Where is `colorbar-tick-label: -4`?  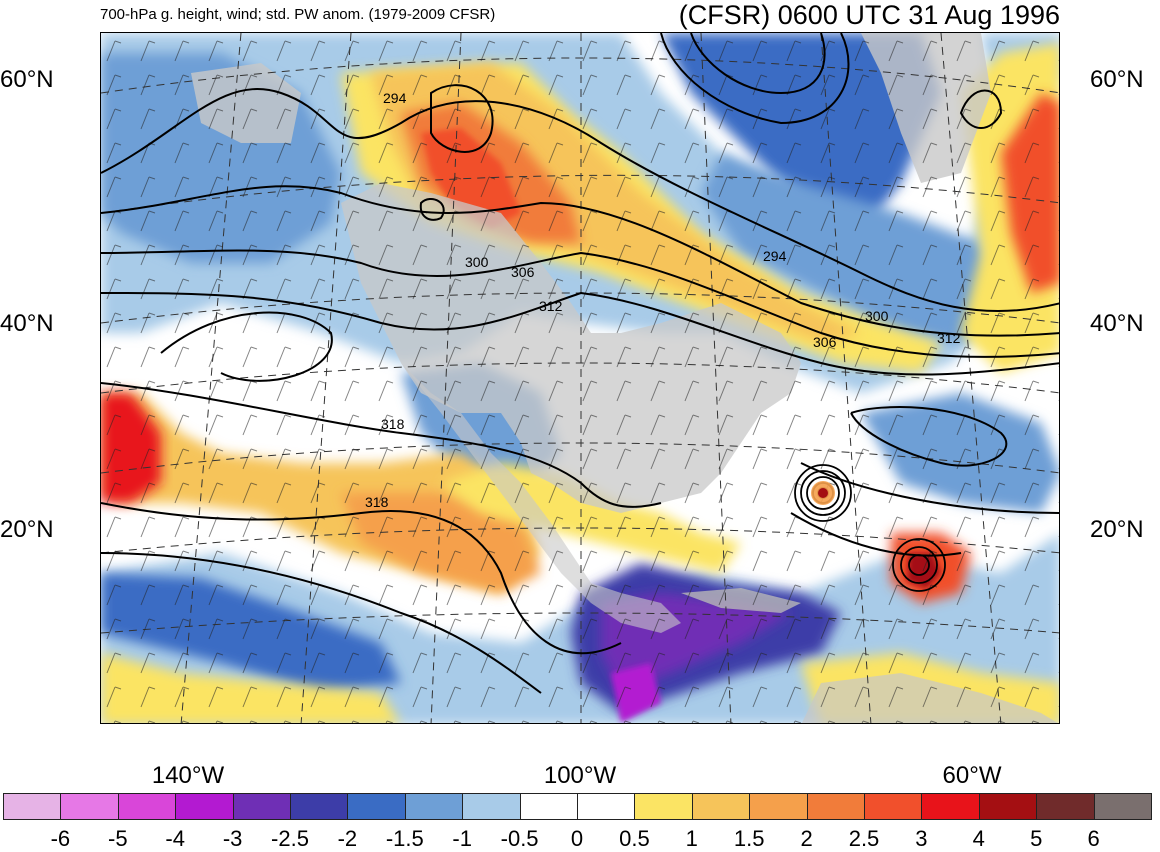
colorbar-tick-label: -4 is located at coordinates (175, 838).